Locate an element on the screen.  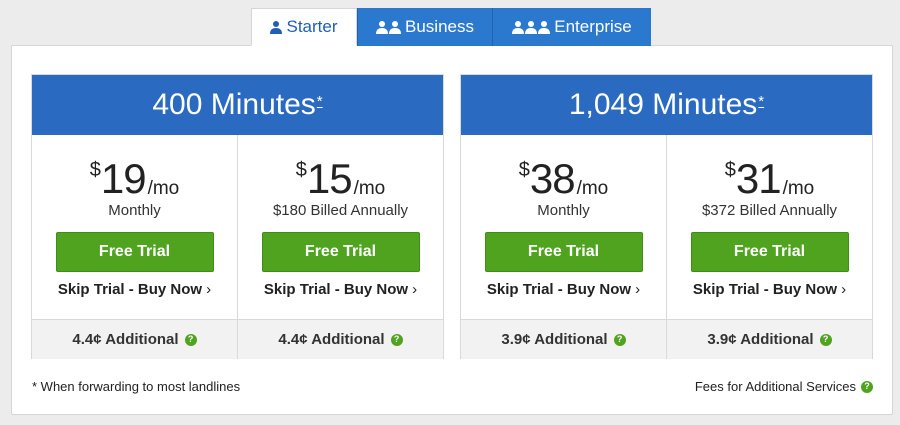
person-icon is located at coordinates (276, 27).